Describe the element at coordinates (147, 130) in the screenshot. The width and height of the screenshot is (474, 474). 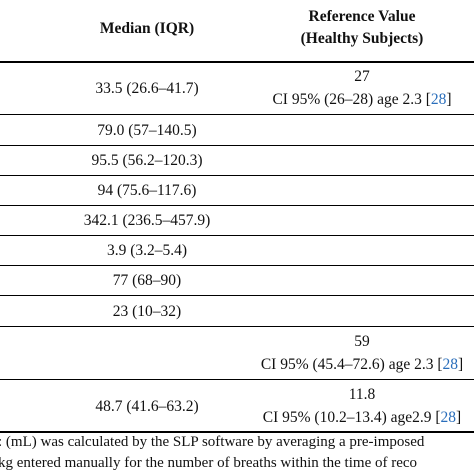
I see `row-2-median: 79.0 (57–140.5)` at that location.